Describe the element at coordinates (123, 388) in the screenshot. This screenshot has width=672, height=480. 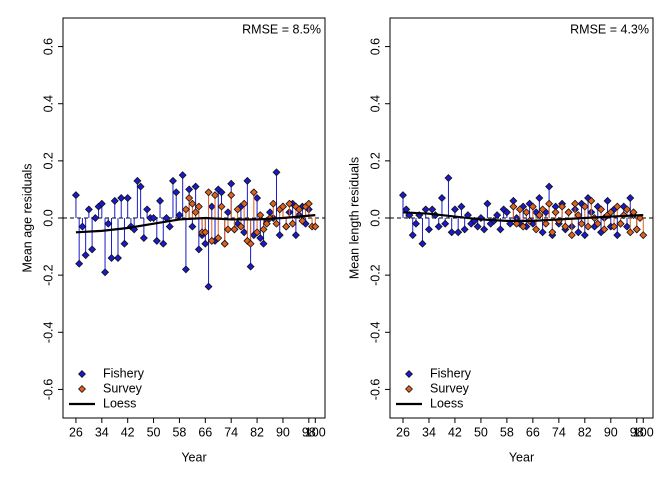
I see `legend-label: Survey` at that location.